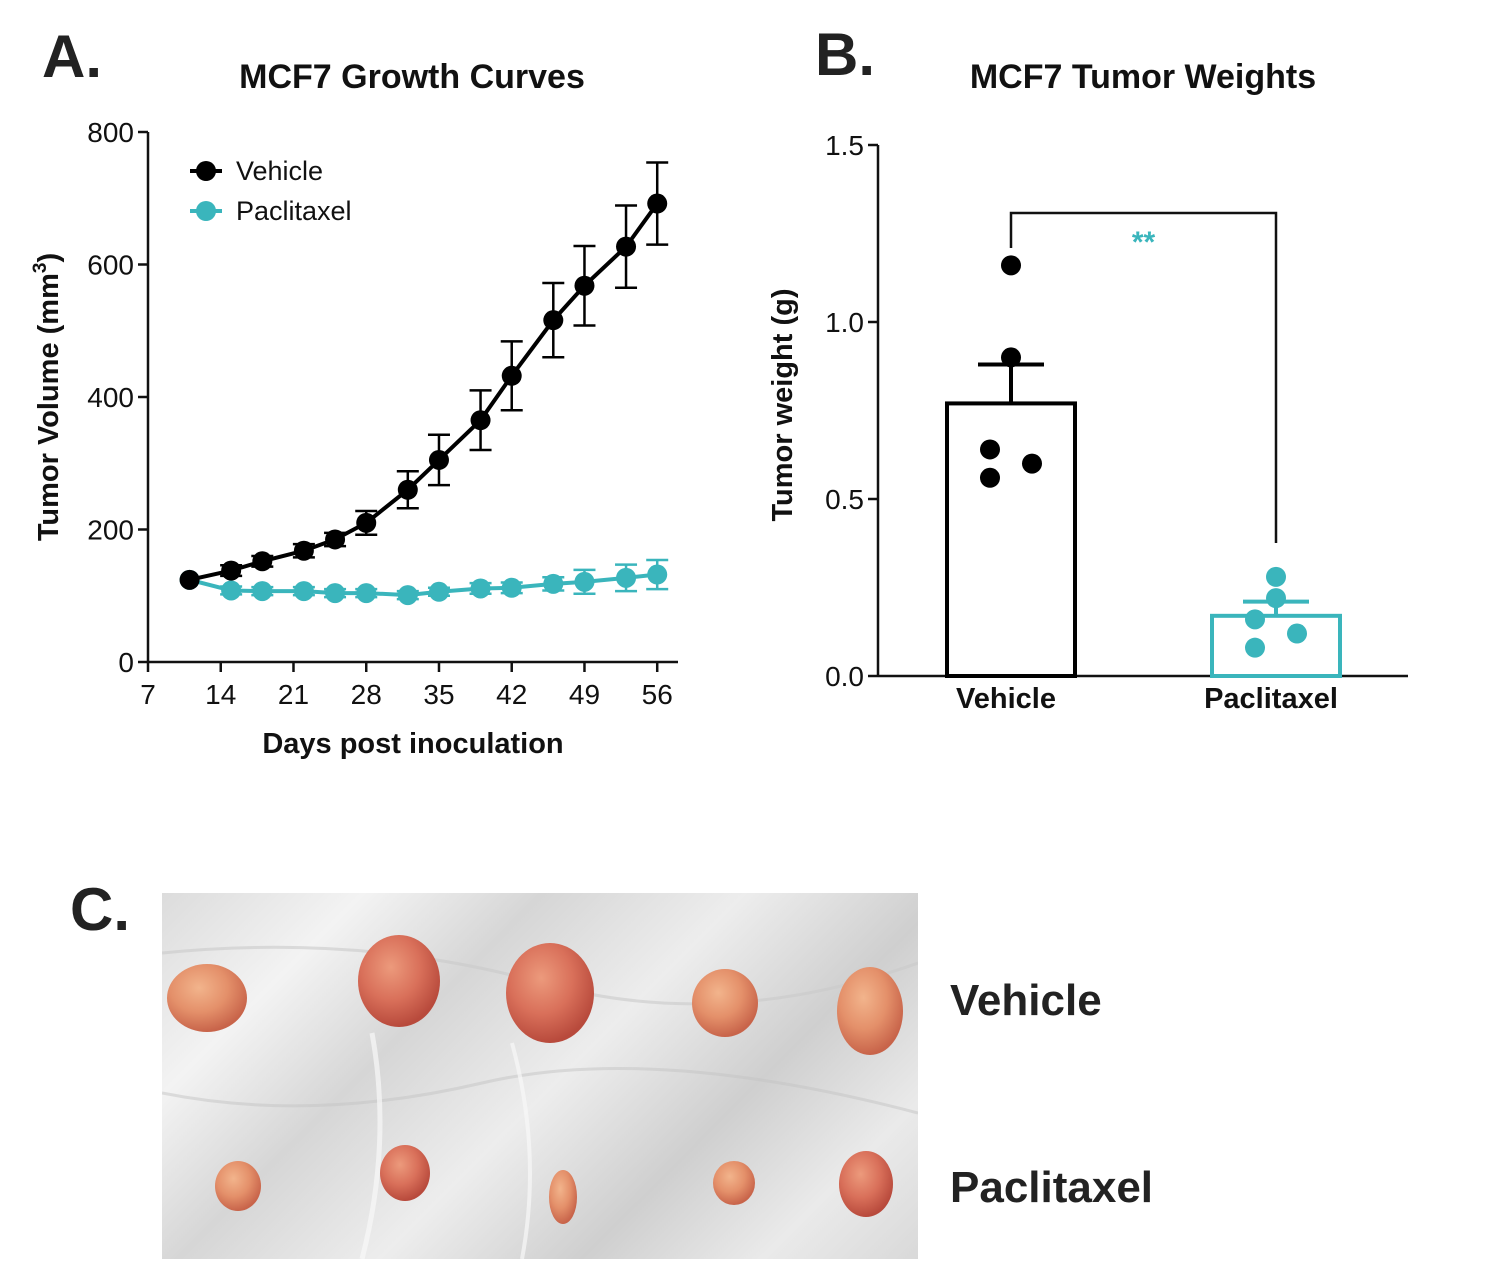 This screenshot has height=1264, width=1510. Describe the element at coordinates (40, 268) in the screenshot. I see `chart-a-ylabel-sup: 3` at that location.